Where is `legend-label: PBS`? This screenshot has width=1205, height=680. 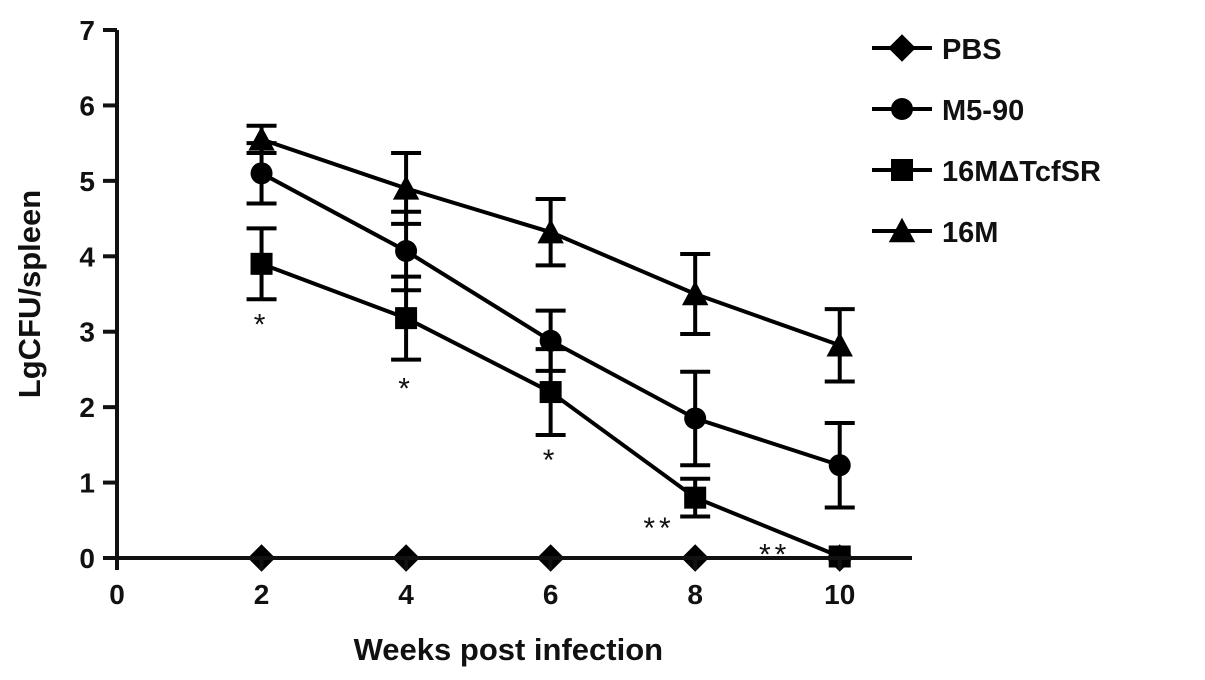 legend-label: PBS is located at coordinates (972, 50).